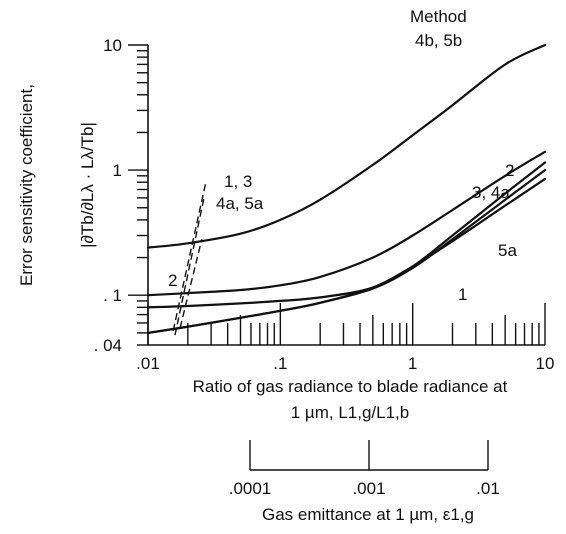 This screenshot has height=534, width=566. Describe the element at coordinates (138, 195) in the screenshot. I see `y-axis-ticks` at that location.